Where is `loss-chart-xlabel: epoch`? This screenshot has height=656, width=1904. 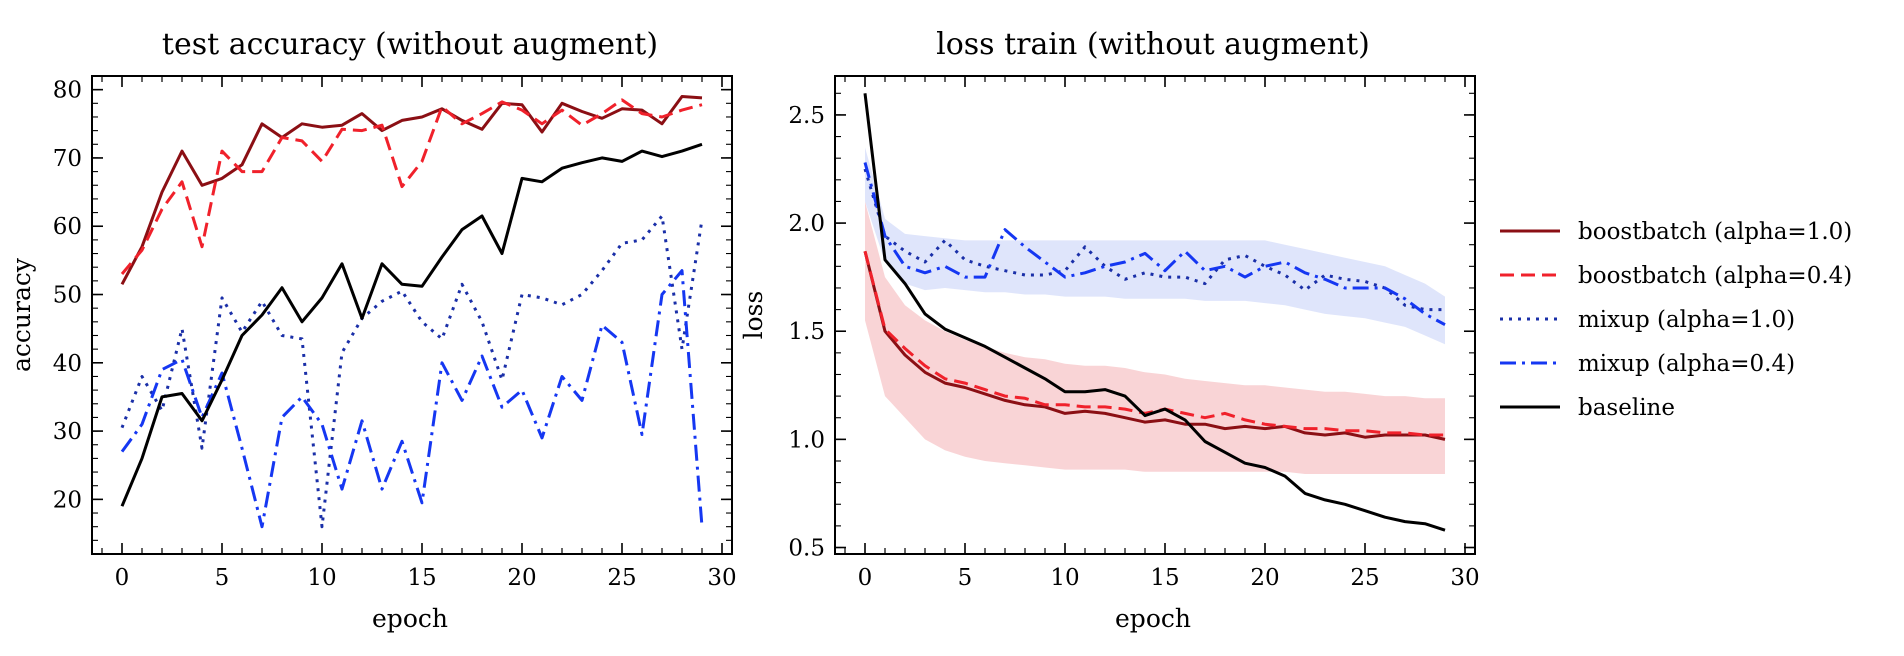
loss-chart-xlabel: epoch is located at coordinates (1153, 618).